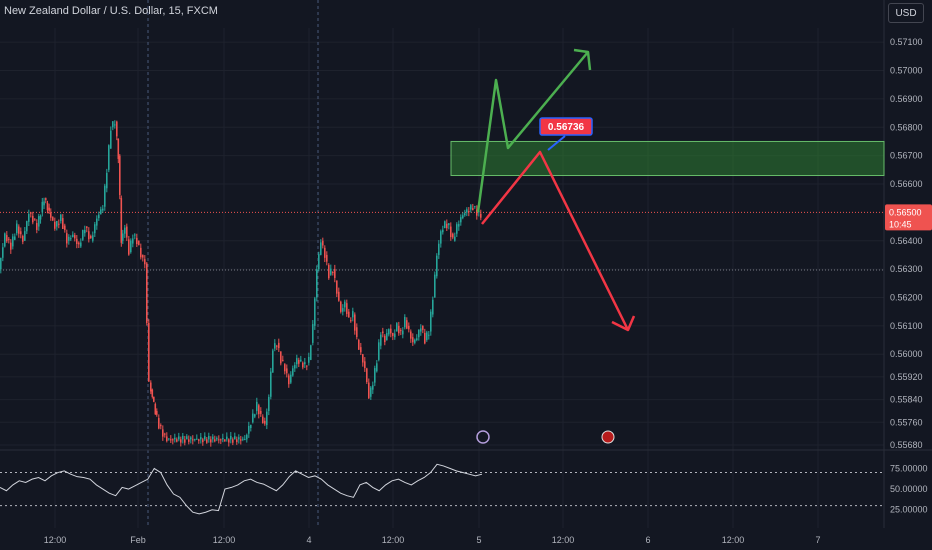 The image size is (932, 550). Describe the element at coordinates (909, 510) in the screenshot. I see `rsi-tick-label: 25.00000` at that location.